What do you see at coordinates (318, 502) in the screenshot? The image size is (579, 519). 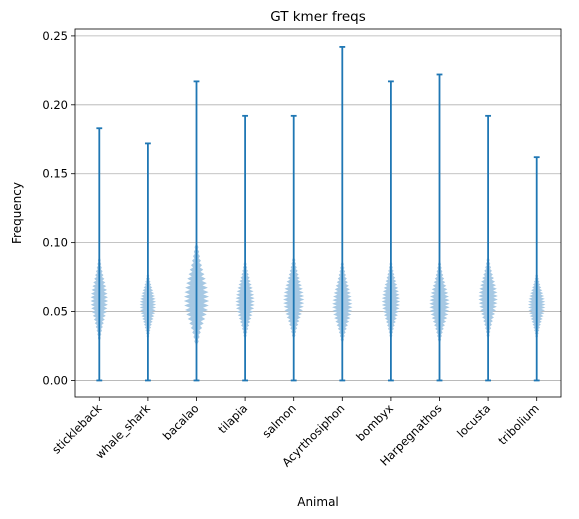 I see `x-axis-label: Animal` at bounding box center [318, 502].